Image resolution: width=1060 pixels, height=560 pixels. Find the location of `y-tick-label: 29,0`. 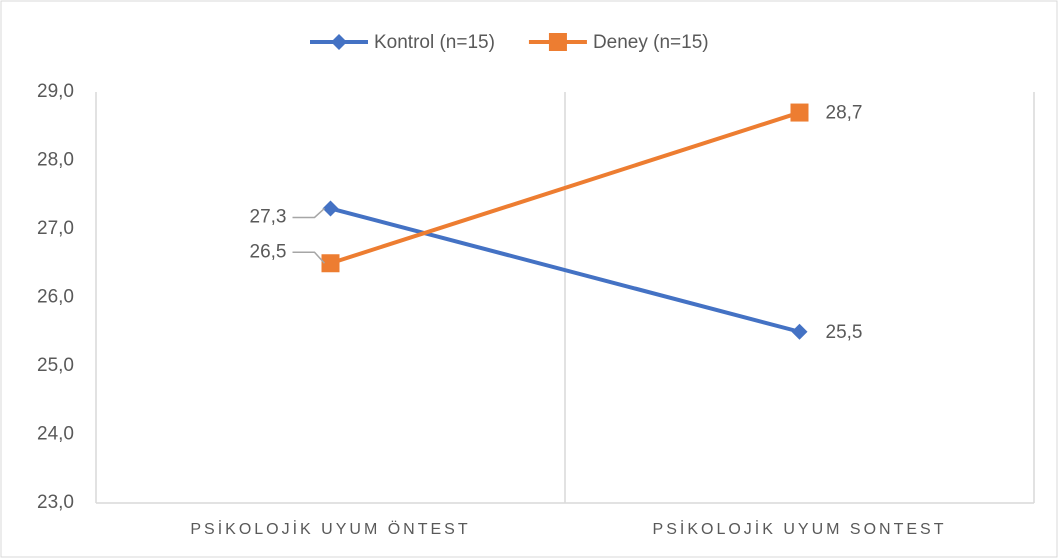

y-tick-label: 29,0 is located at coordinates (55, 91).